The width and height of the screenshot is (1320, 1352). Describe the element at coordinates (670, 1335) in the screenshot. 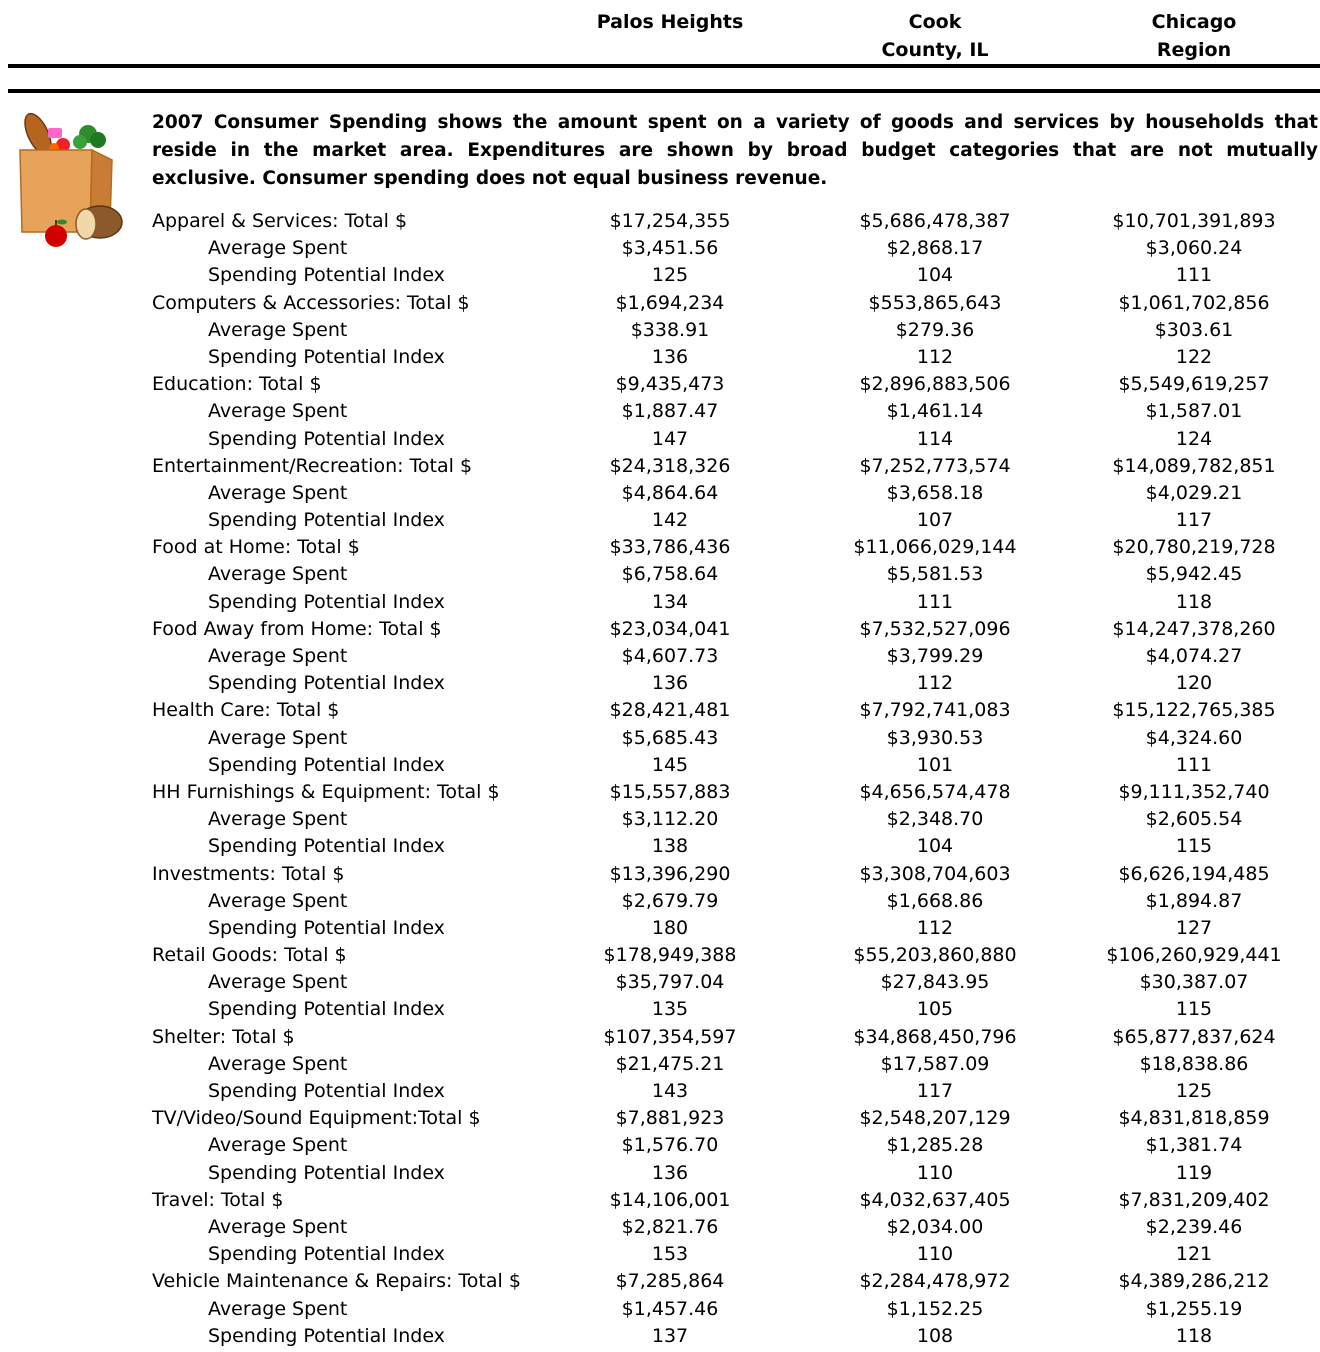

I see `value-cell: 137` at that location.